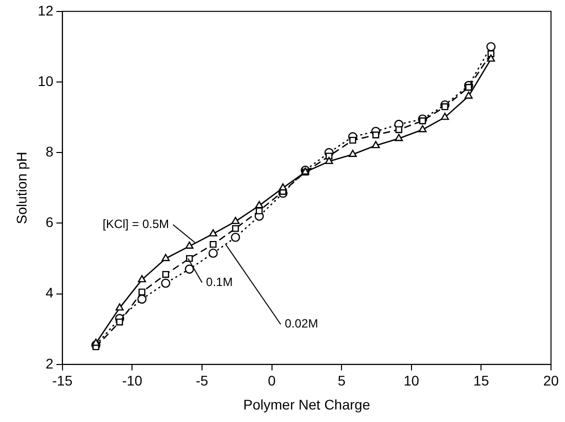  I want to click on y-axis-title: Solution pH, so click(21, 188).